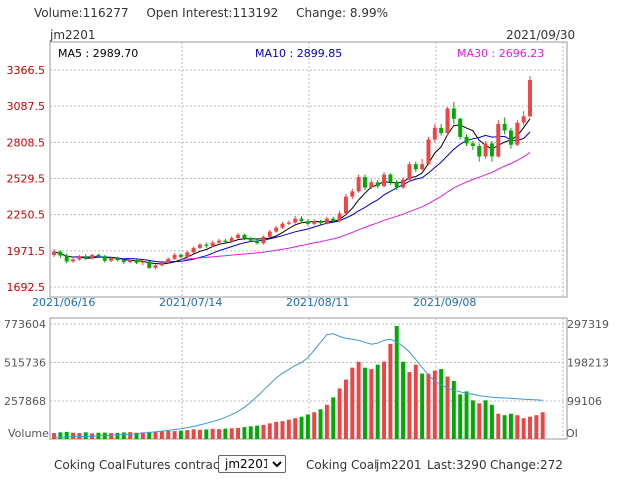 Image resolution: width=630 pixels, height=493 pixels. What do you see at coordinates (399, 465) in the screenshot?
I see `symbol-label: jm2201` at bounding box center [399, 465].